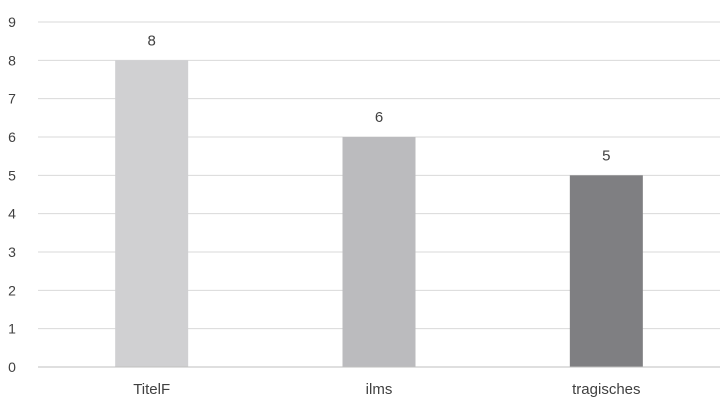 This screenshot has width=727, height=405. Describe the element at coordinates (151, 389) in the screenshot. I see `x-tick-label: TitelF` at that location.